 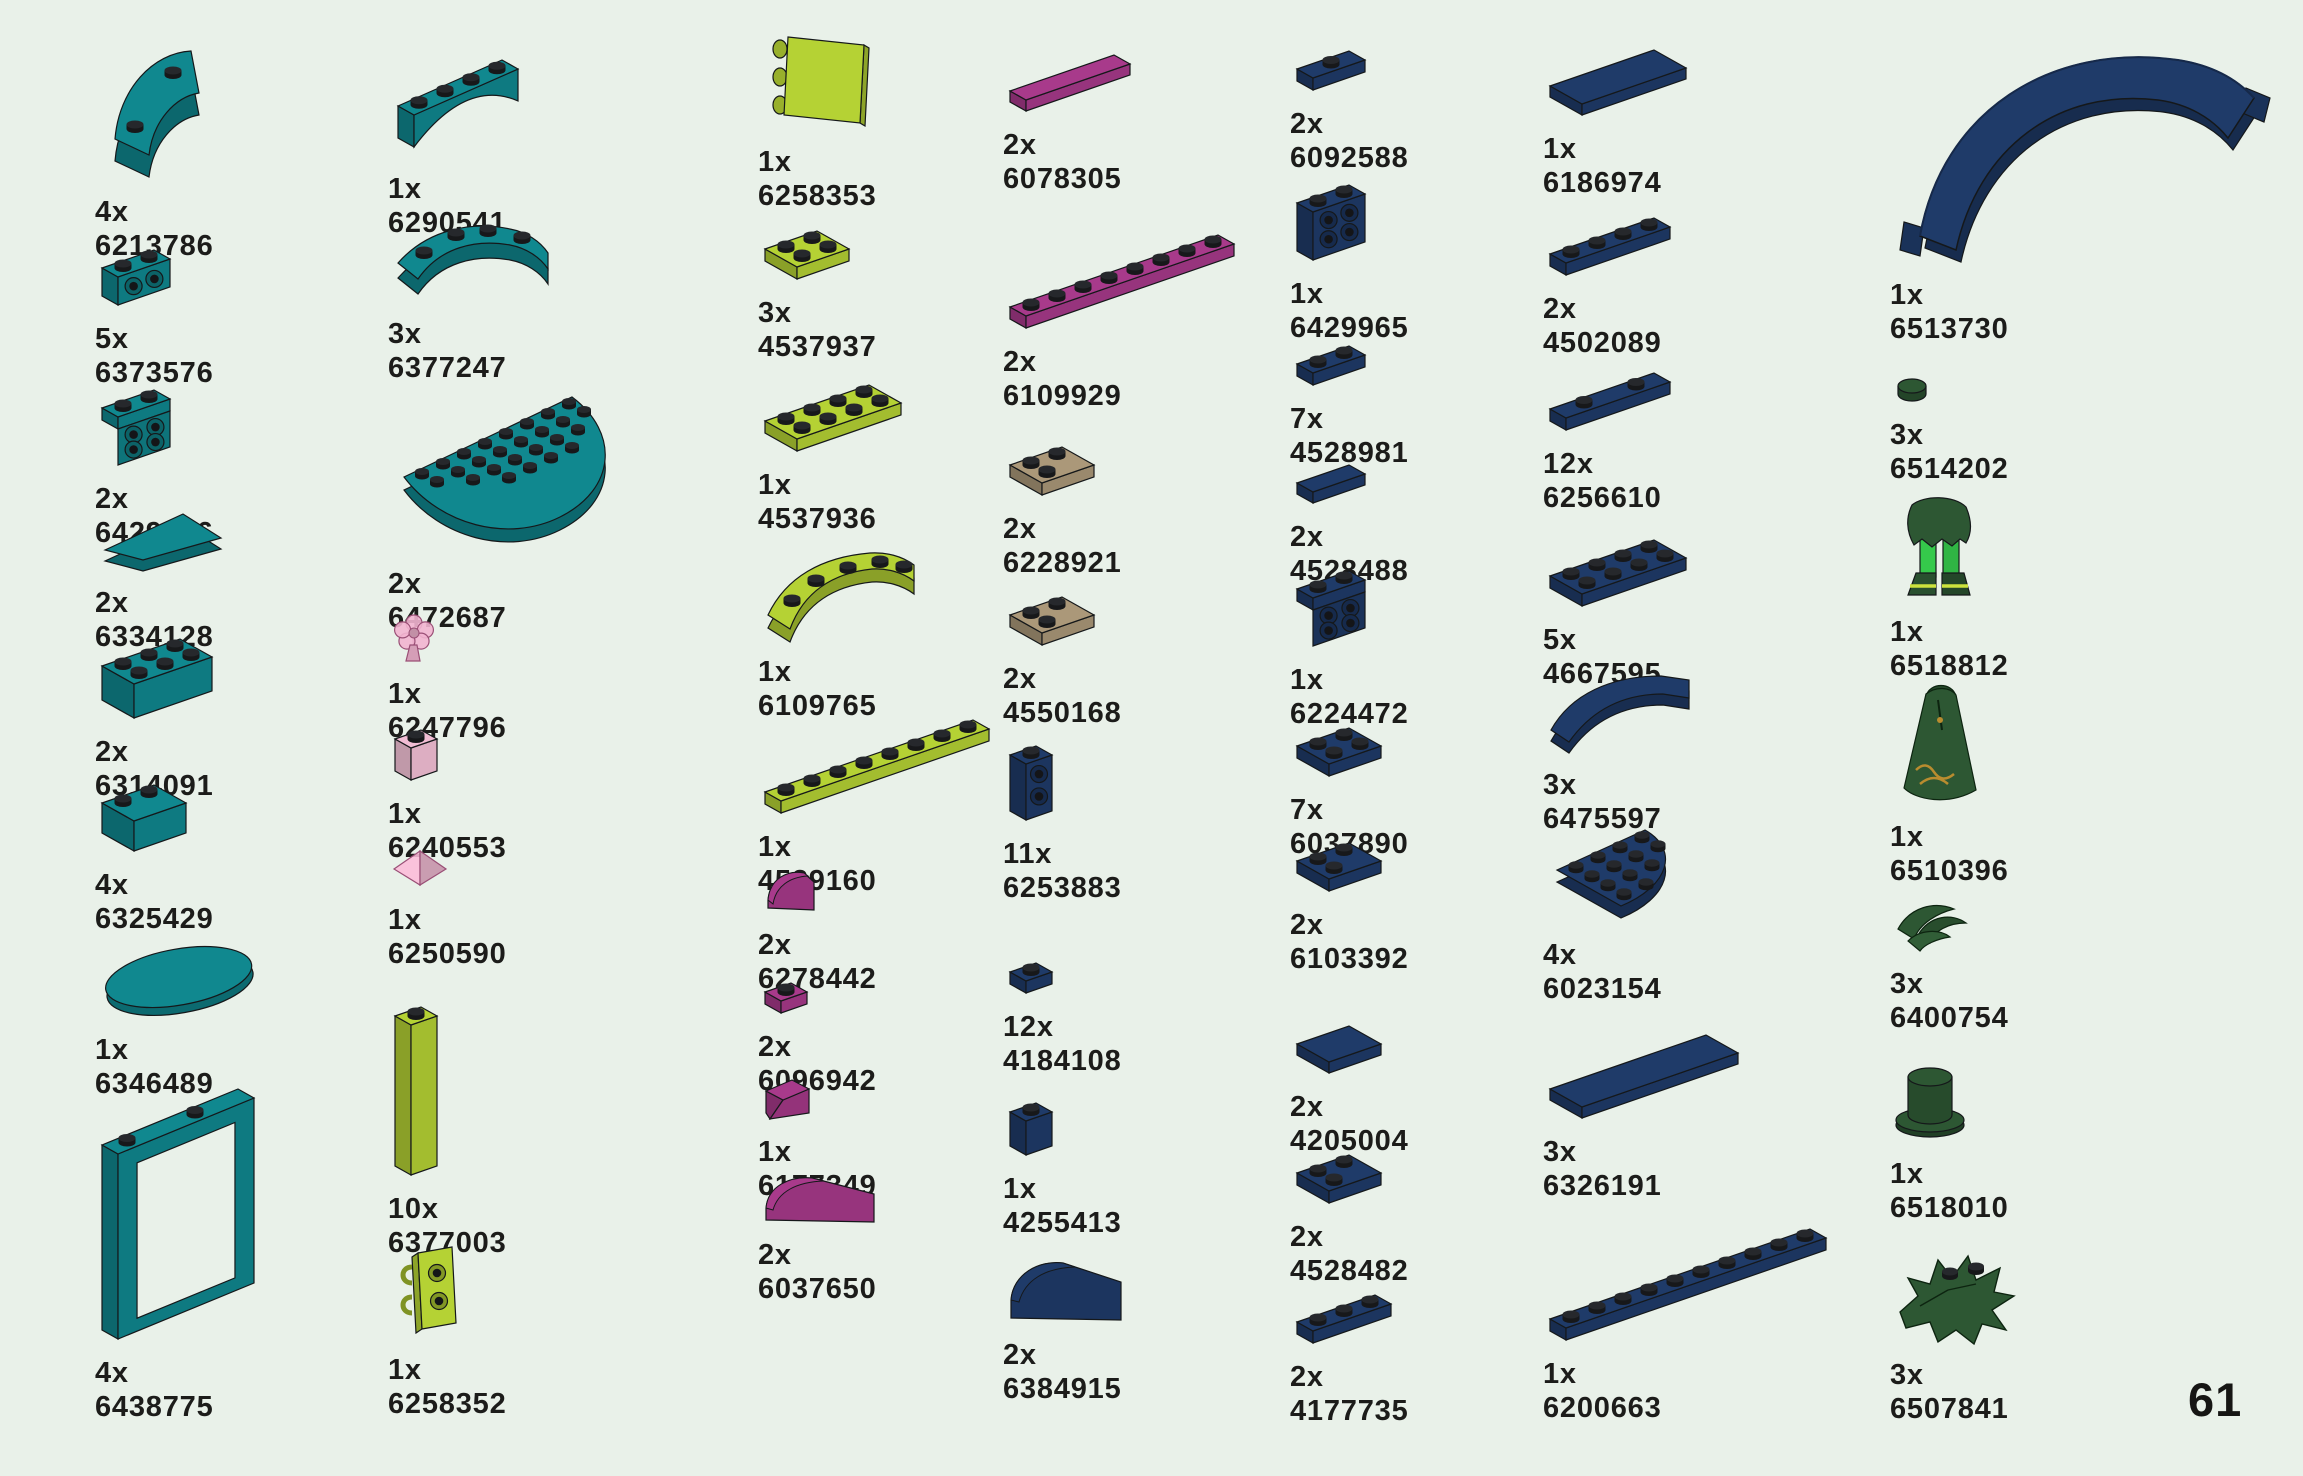 I want to click on part-number: 6373576, so click(x=154, y=373).